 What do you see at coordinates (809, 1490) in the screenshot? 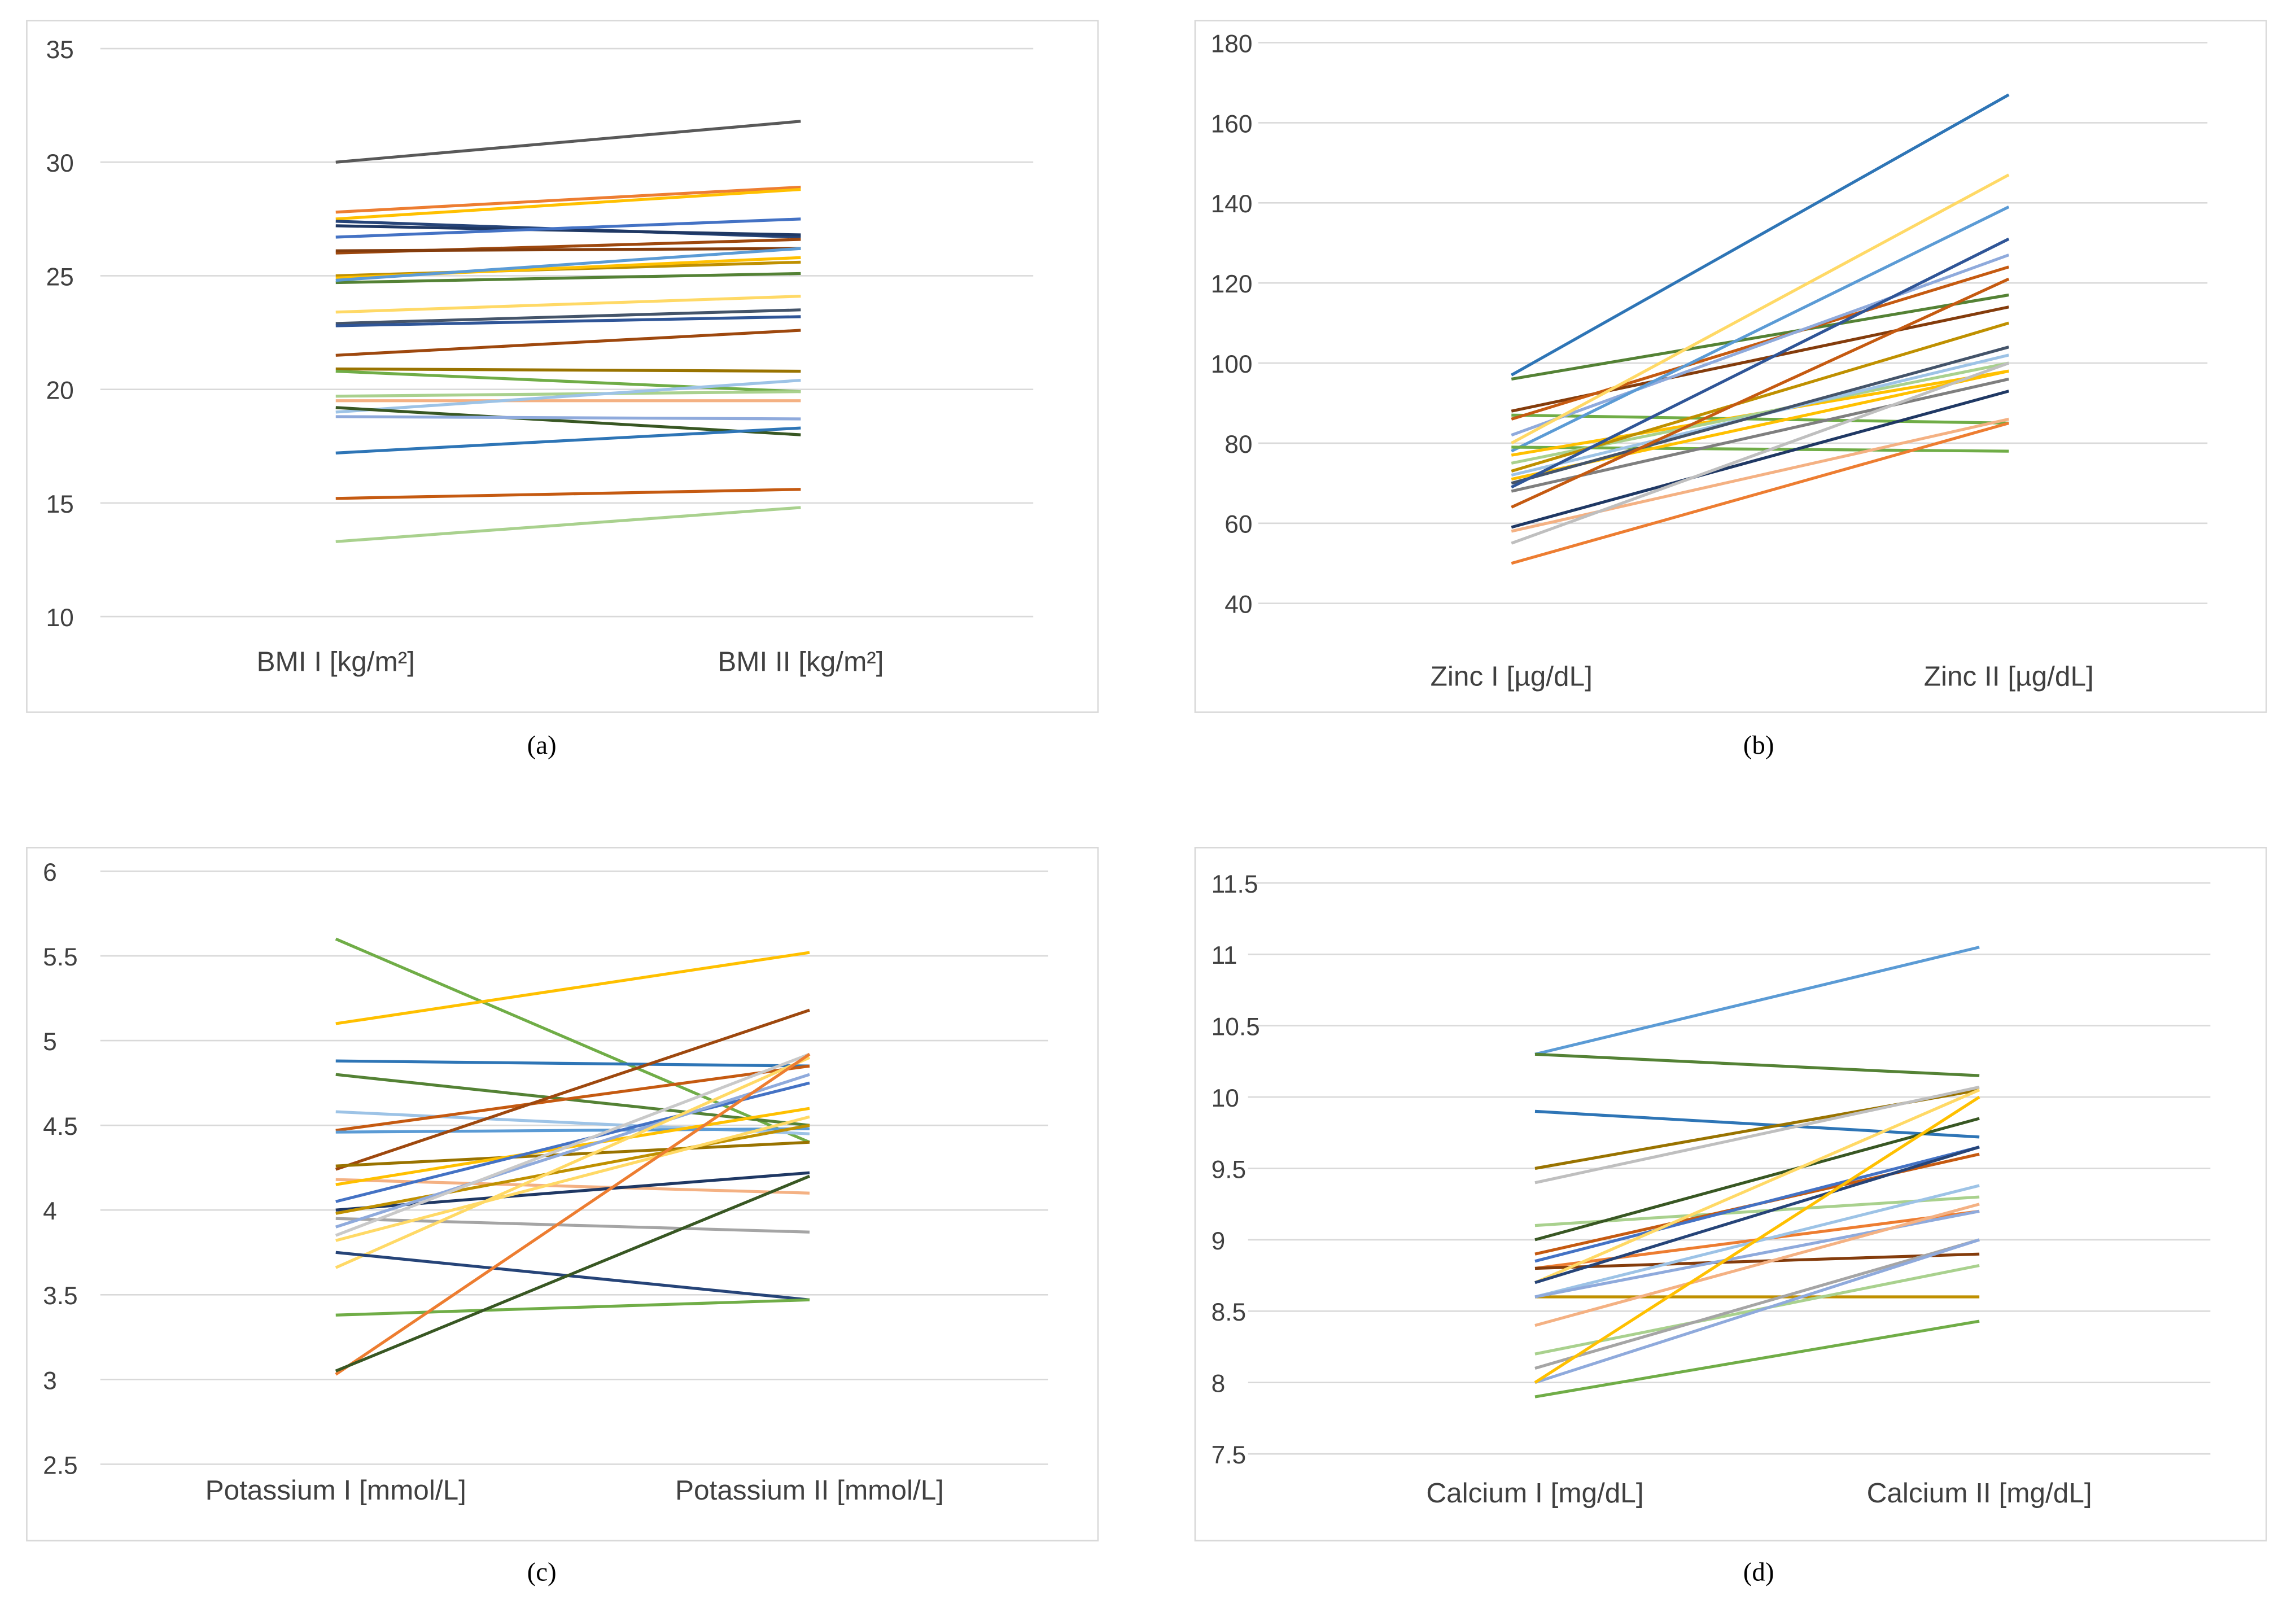
I see `x-tick-label: Potassium II [mmol/L]` at bounding box center [809, 1490].